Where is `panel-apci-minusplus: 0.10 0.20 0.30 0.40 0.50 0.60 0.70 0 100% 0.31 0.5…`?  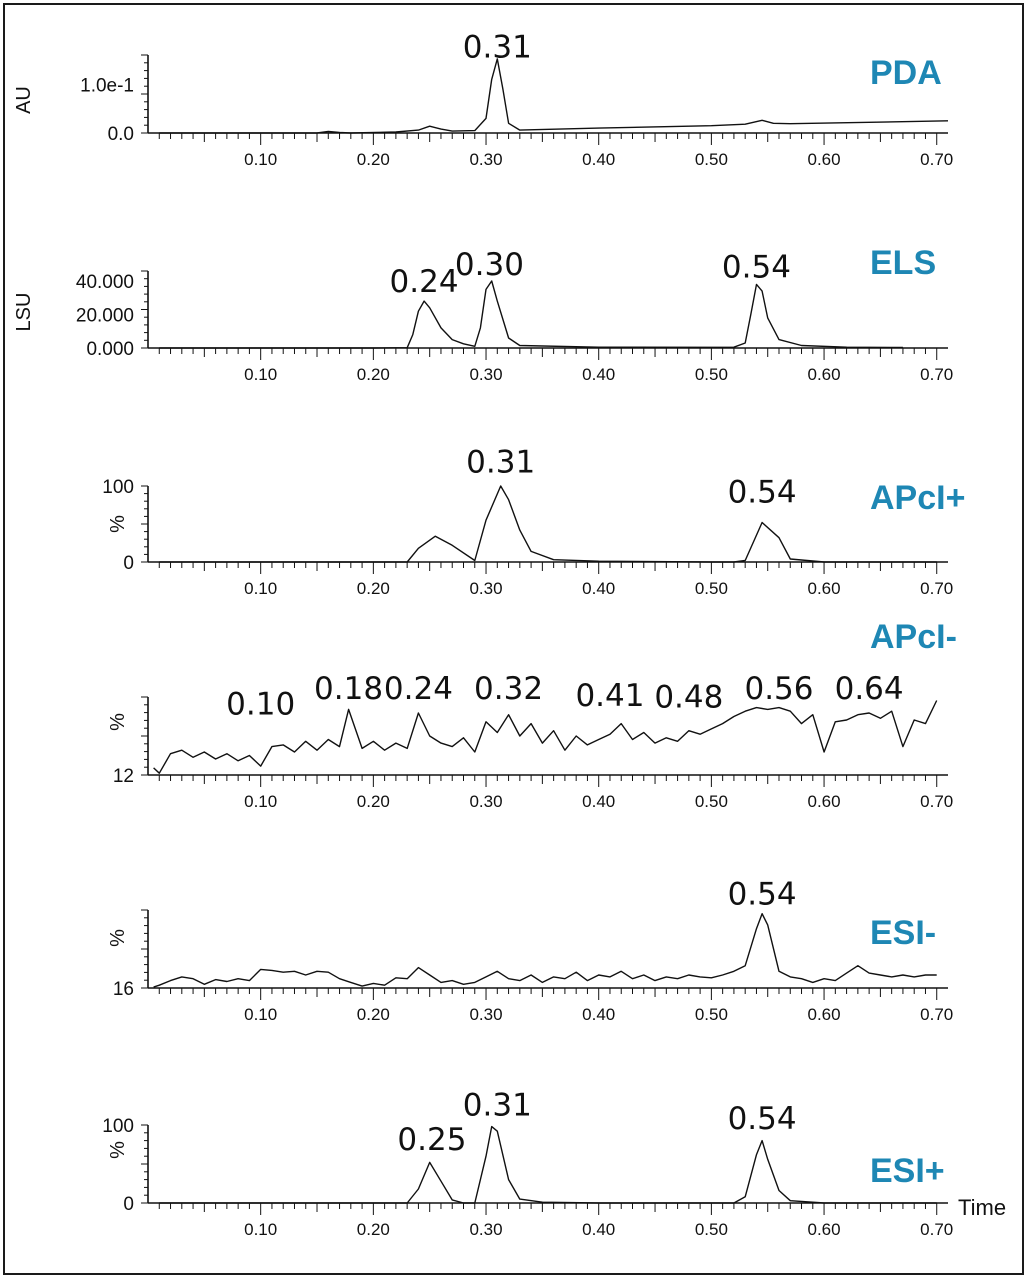
panel-apci-minusplus: 0.10 0.20 0.30 0.40 0.50 0.60 0.70 0 100% 0.31 0.5… is located at coordinates (533, 521).